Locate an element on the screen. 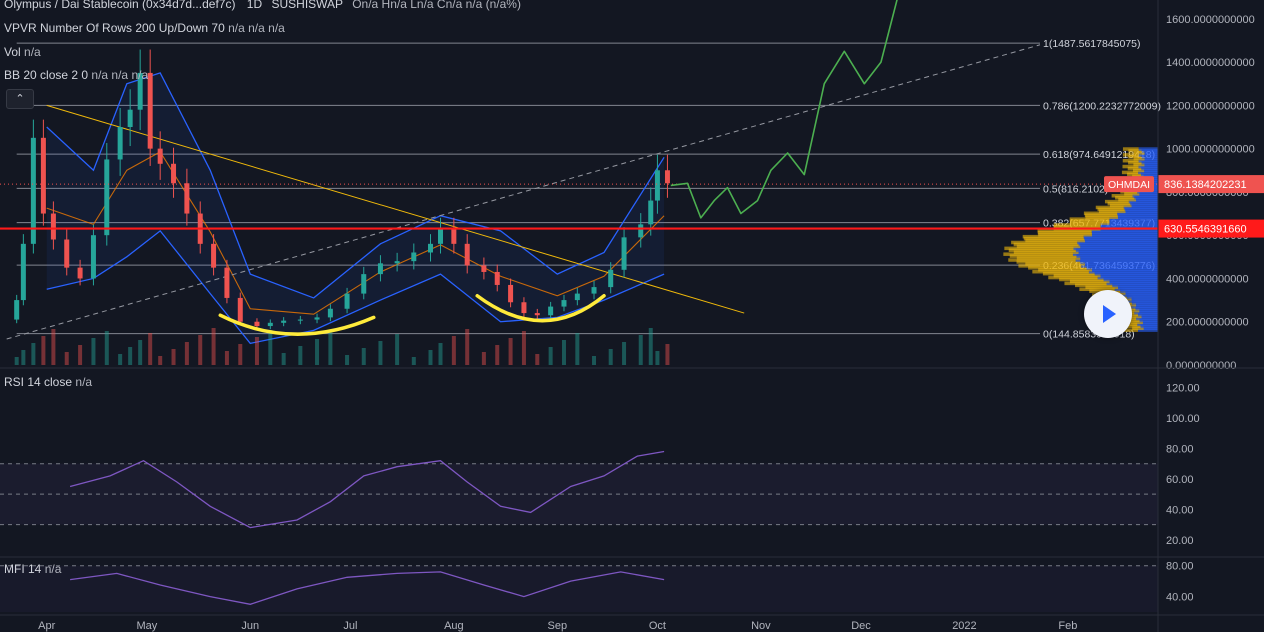  rsi-legend: RSI 14 close n/a is located at coordinates (48, 382).